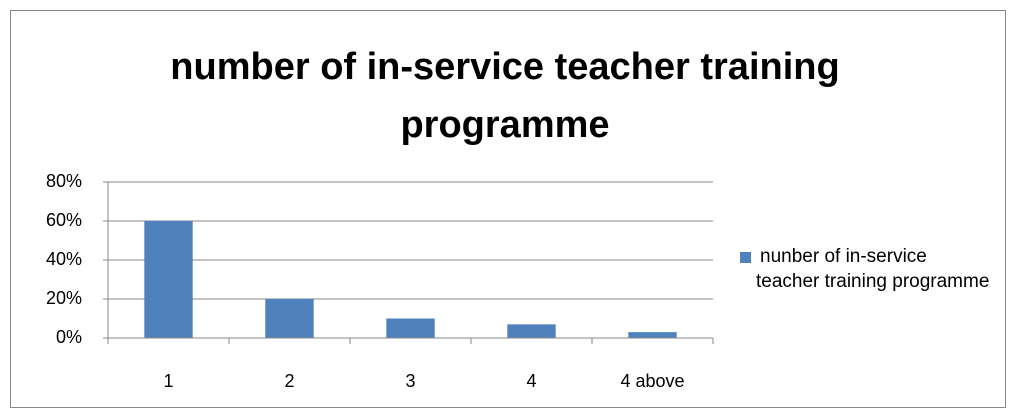 This screenshot has height=415, width=1013. I want to click on x-tick-label: 3, so click(410, 381).